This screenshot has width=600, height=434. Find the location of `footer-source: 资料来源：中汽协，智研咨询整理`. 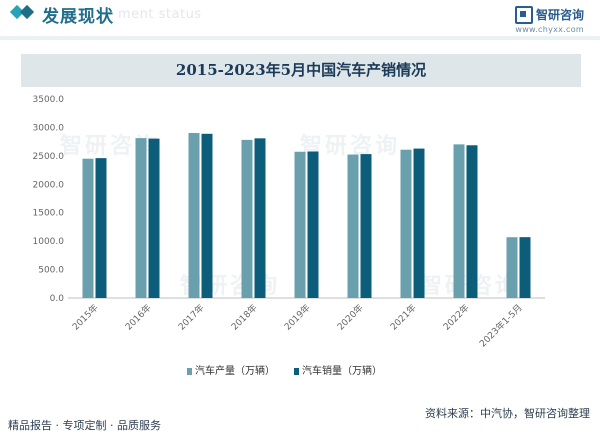

footer-source: 资料来源：中汽协，智研咨询整理 is located at coordinates (507, 413).